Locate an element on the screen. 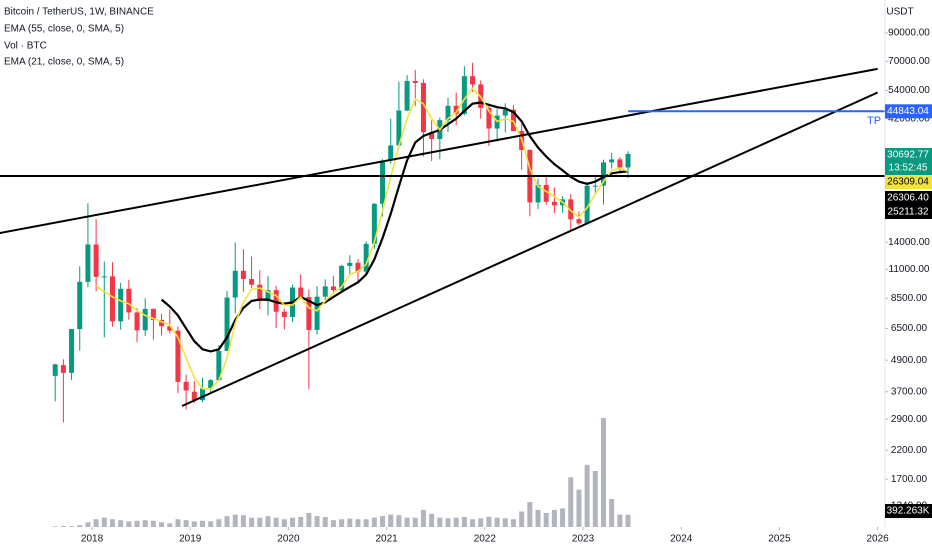 The height and width of the screenshot is (550, 932). x-tick-label: 2018 is located at coordinates (92, 539).